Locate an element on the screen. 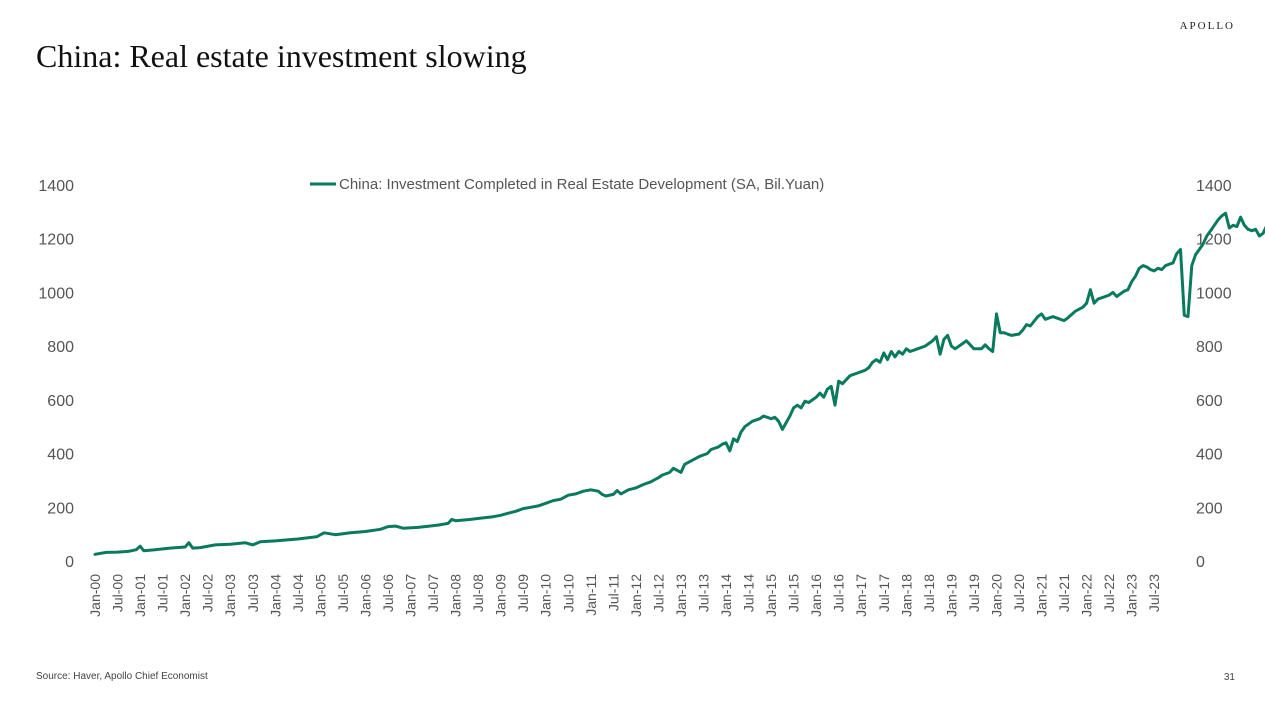  x-tick-label: Jan-02 is located at coordinates (185, 595).